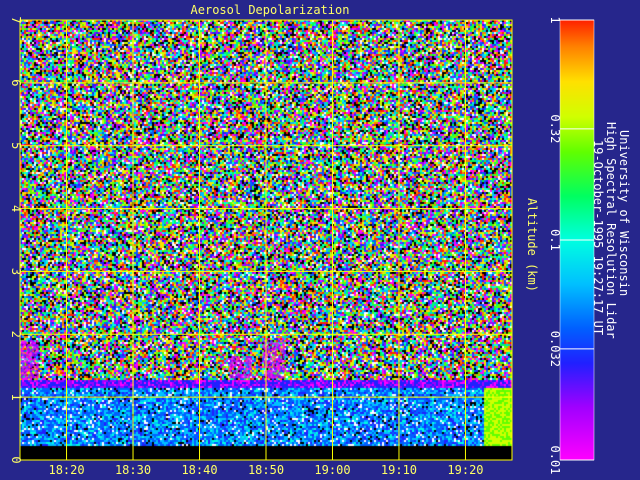  What do you see at coordinates (133, 470) in the screenshot?
I see `x-tick-label: 18:30` at bounding box center [133, 470].